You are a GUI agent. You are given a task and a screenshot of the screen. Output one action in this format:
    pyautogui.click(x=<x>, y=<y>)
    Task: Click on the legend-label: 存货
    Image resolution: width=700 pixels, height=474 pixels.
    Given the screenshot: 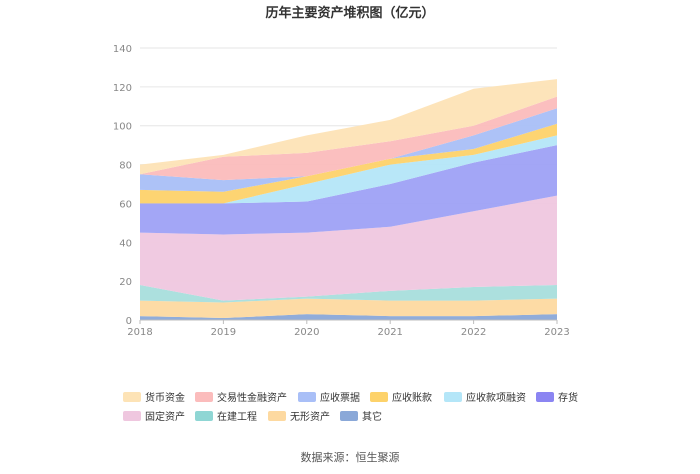 What is the action you would take?
    pyautogui.click(x=568, y=397)
    